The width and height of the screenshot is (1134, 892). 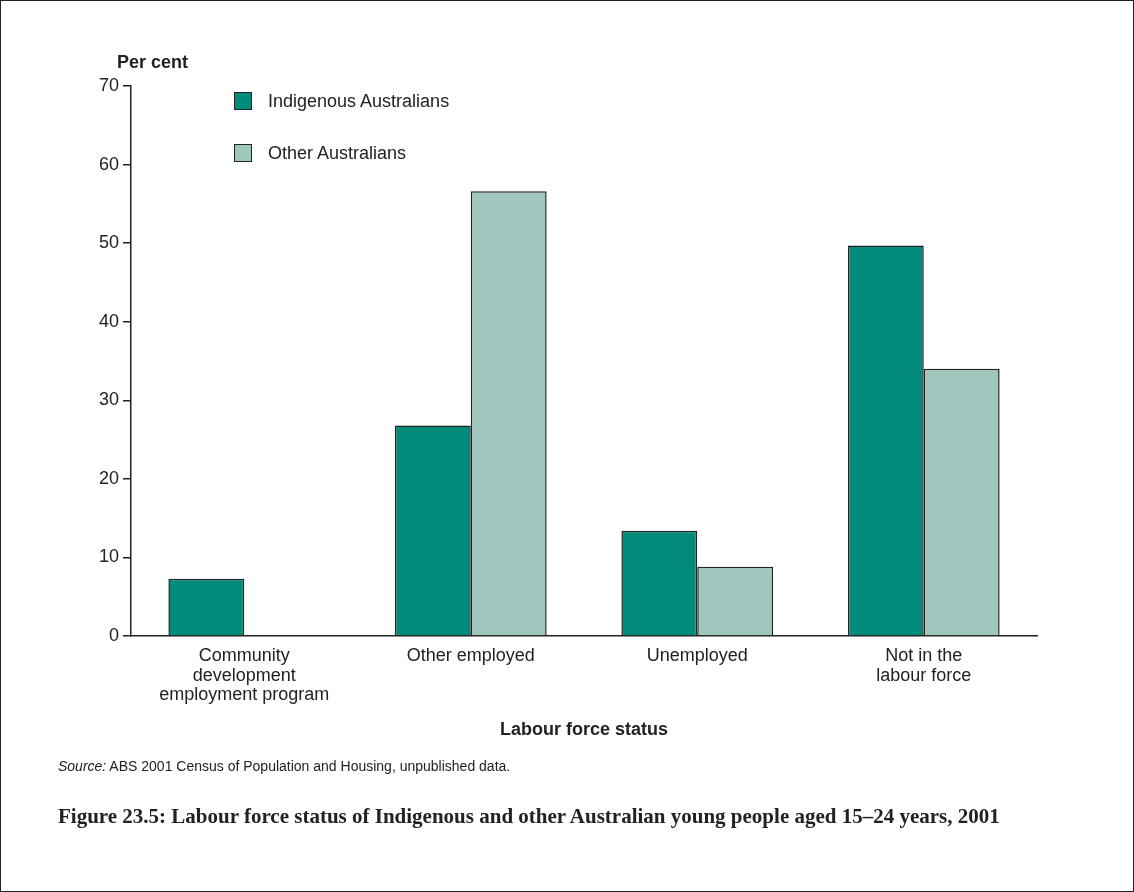 What do you see at coordinates (284, 766) in the screenshot?
I see `source-note: Source: ABS 2001 Census of Population and Housing, unpublished data.` at bounding box center [284, 766].